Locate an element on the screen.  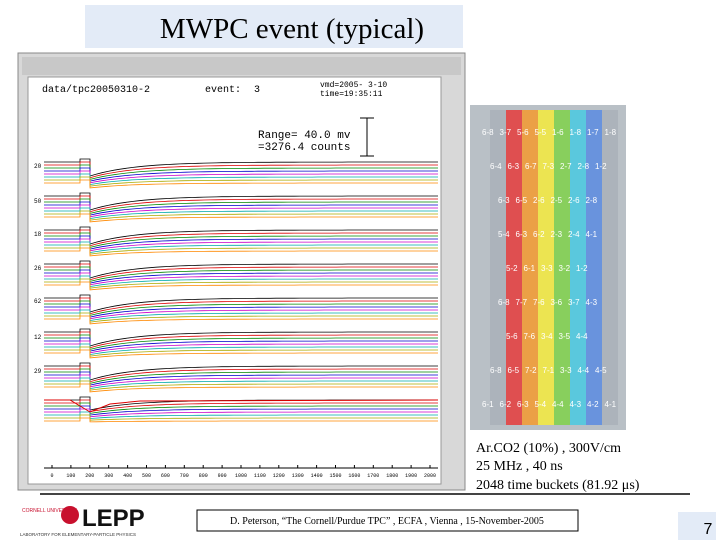
window-bar is located at coordinates (241, 66).